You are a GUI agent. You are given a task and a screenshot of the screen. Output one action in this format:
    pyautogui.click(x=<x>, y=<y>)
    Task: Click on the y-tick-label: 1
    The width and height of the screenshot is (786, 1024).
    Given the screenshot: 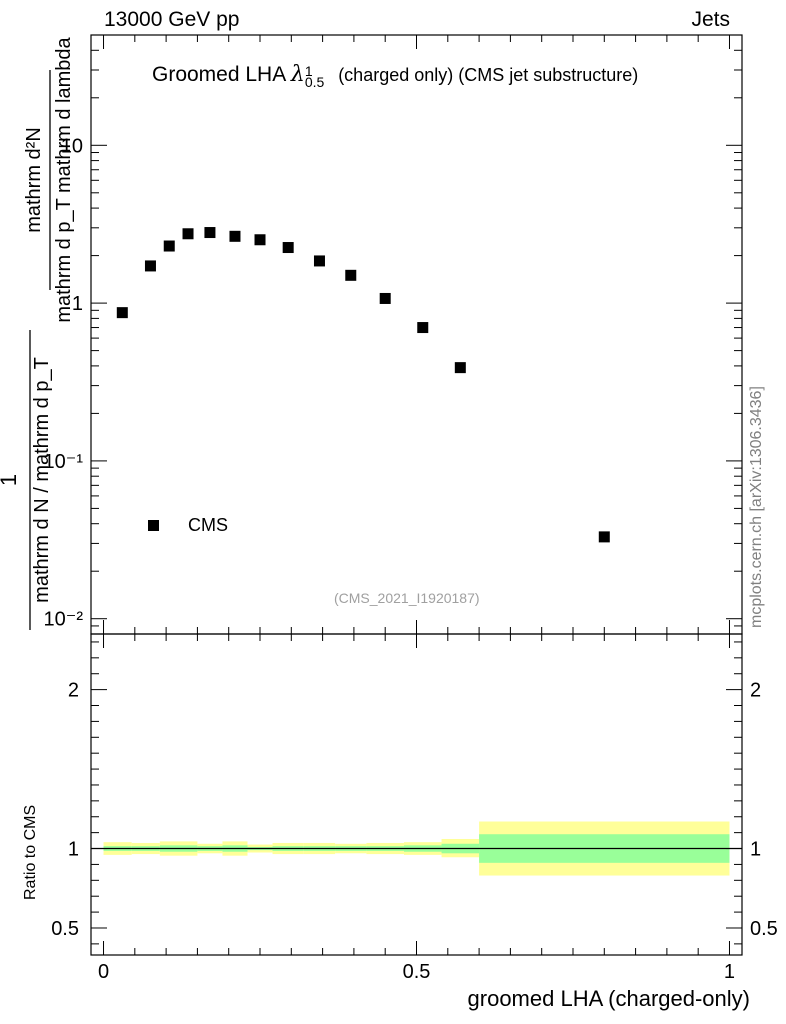 What is the action you would take?
    pyautogui.click(x=77, y=304)
    